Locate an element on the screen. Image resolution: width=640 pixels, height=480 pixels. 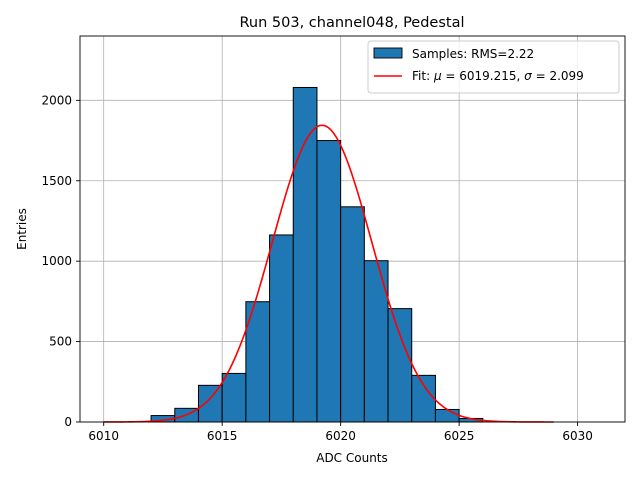
legend-box is located at coordinates (493, 67).